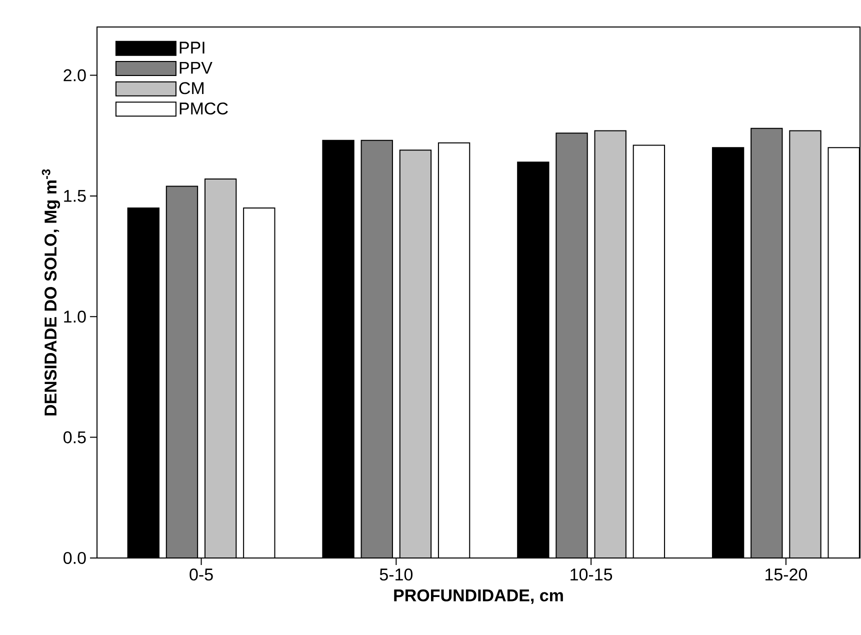 The width and height of the screenshot is (861, 635). Describe the element at coordinates (75, 75) in the screenshot. I see `y-tick-label: 2.0` at that location.